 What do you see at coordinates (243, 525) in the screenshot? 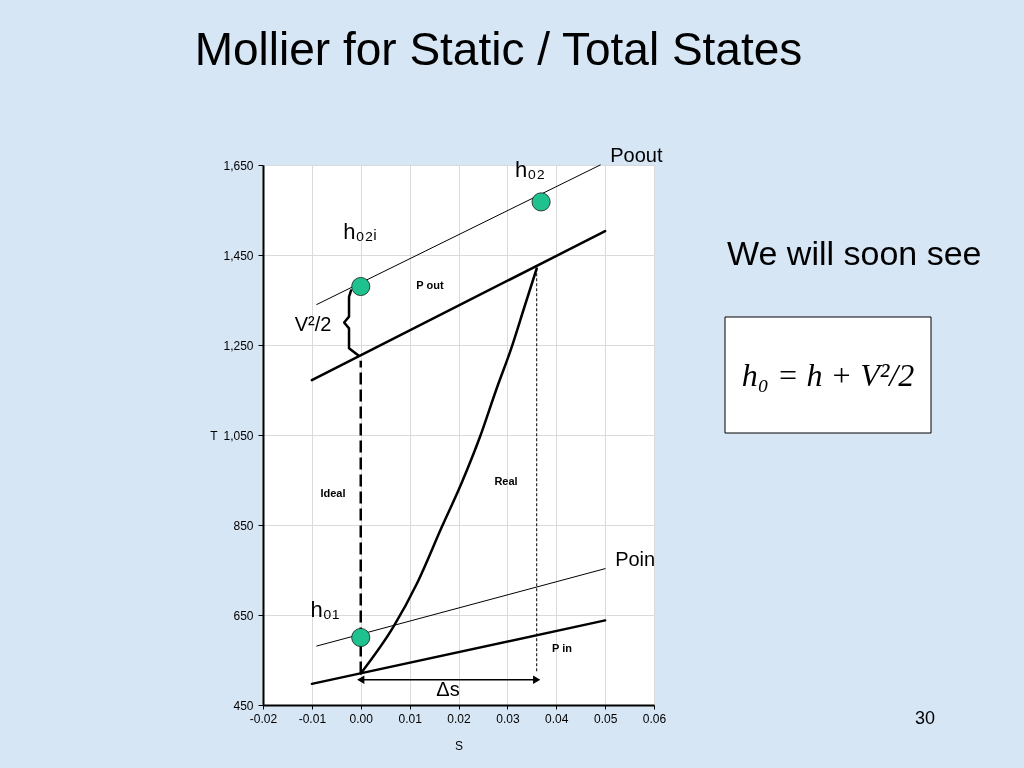
I see `y-tick-label: 850` at bounding box center [243, 525].